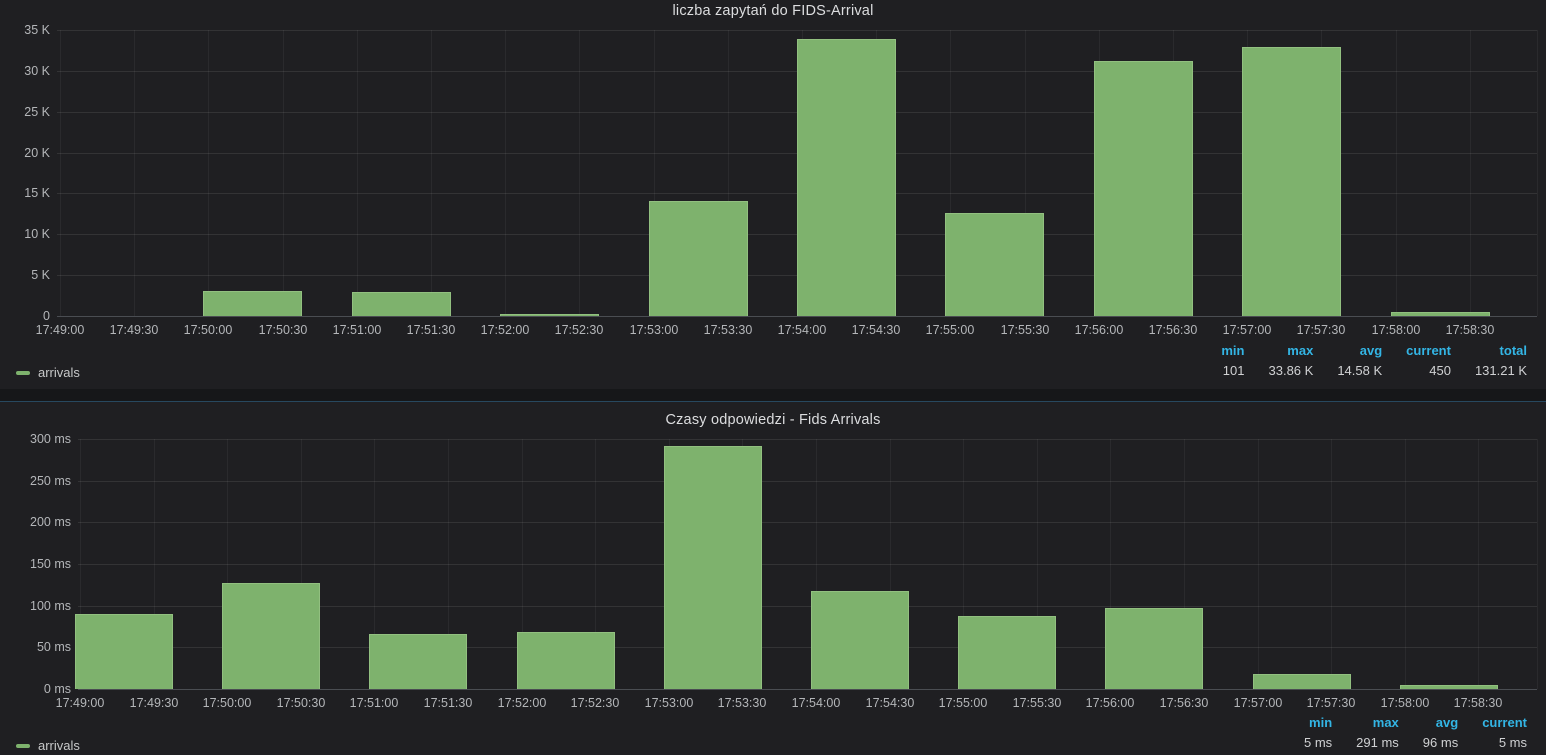  What do you see at coordinates (37, 193) in the screenshot?
I see `y-axis-tick-label: 15 K` at bounding box center [37, 193].